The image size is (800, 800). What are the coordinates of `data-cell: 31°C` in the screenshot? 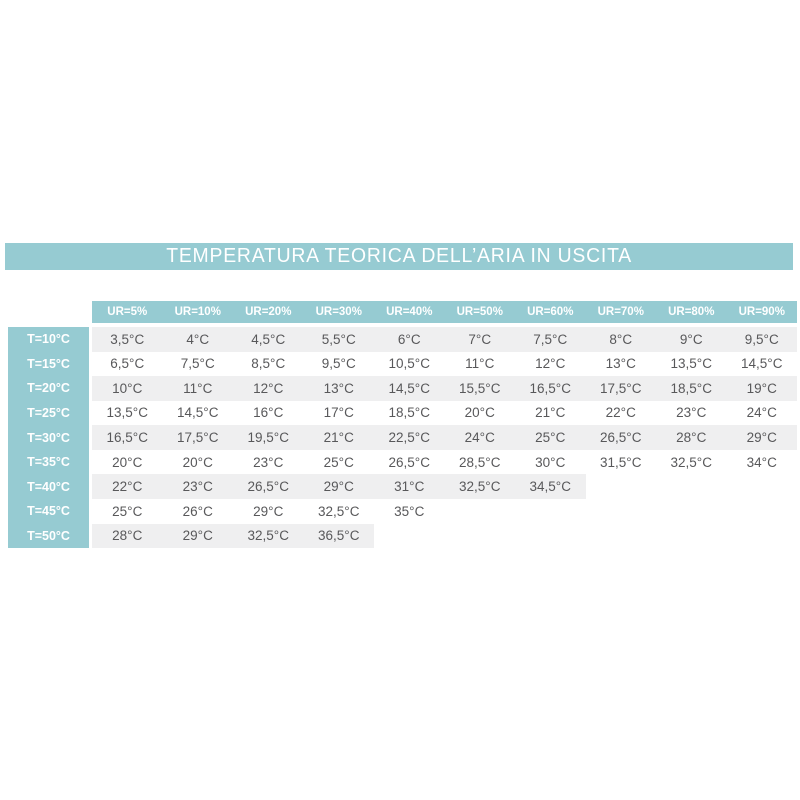 It's located at (409, 486).